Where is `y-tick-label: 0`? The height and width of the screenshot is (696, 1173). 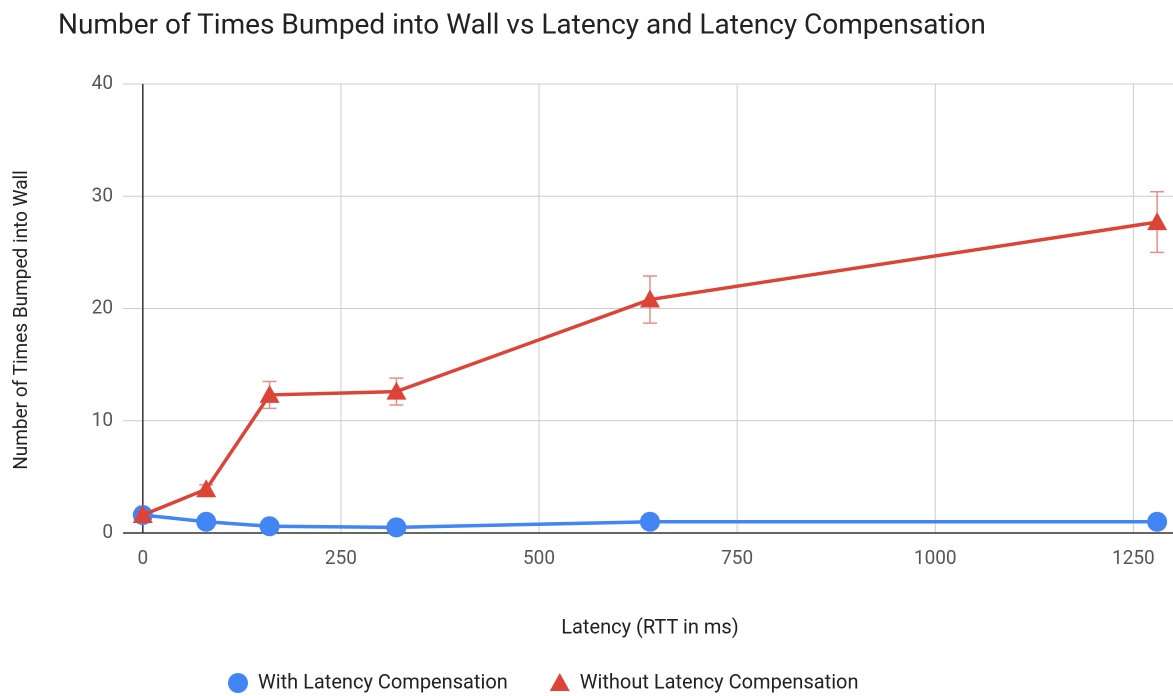 y-tick-label: 0 is located at coordinates (107, 531).